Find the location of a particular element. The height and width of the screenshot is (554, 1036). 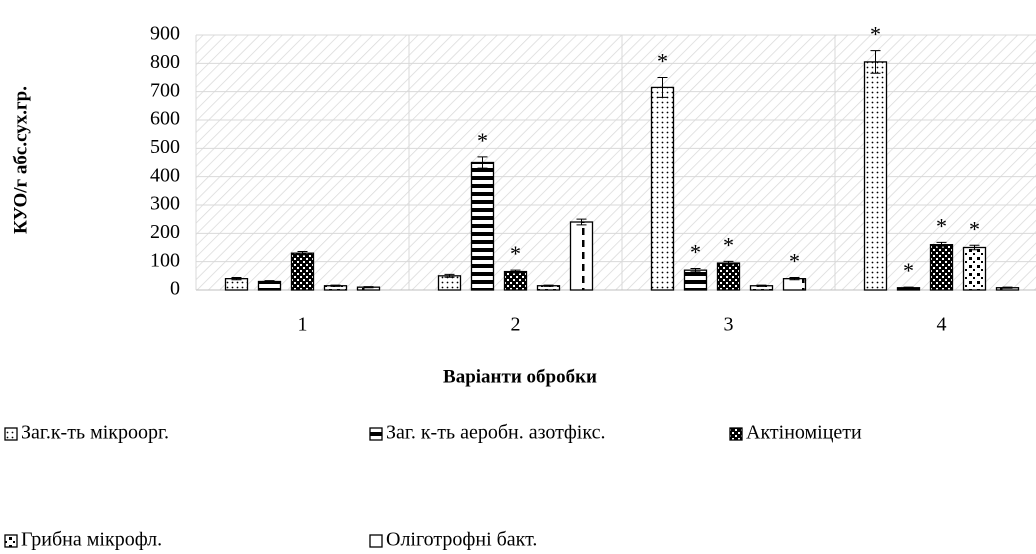

y-tick-label: 500 is located at coordinates (165, 147).